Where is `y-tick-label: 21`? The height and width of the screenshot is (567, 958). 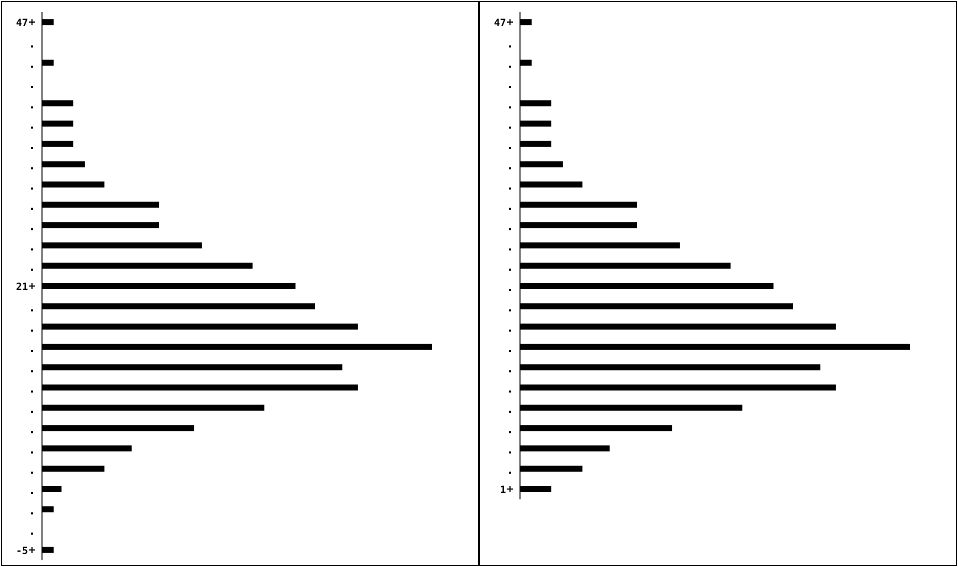
y-tick-label: 21 is located at coordinates (22, 288).